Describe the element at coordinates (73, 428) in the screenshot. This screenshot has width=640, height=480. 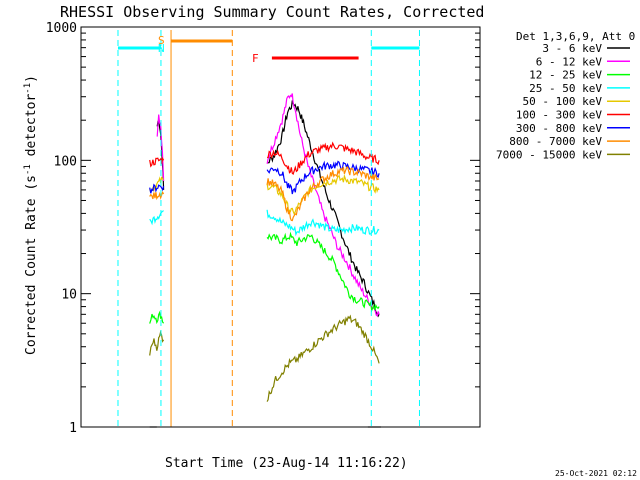
I see `y-tick-label-0: 1` at that location.